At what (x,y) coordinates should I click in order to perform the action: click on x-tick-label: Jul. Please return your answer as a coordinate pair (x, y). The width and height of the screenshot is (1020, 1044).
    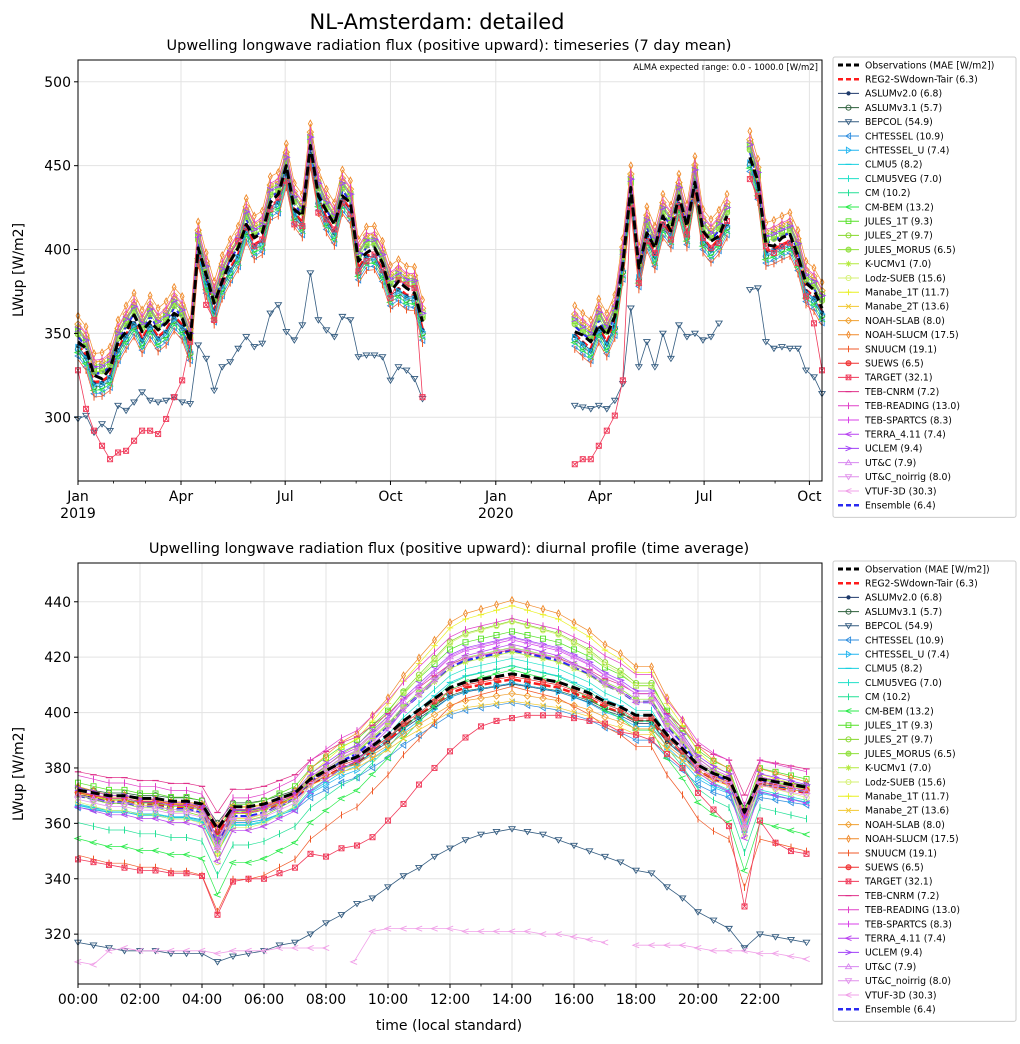
    Looking at the image, I should click on (285, 497).